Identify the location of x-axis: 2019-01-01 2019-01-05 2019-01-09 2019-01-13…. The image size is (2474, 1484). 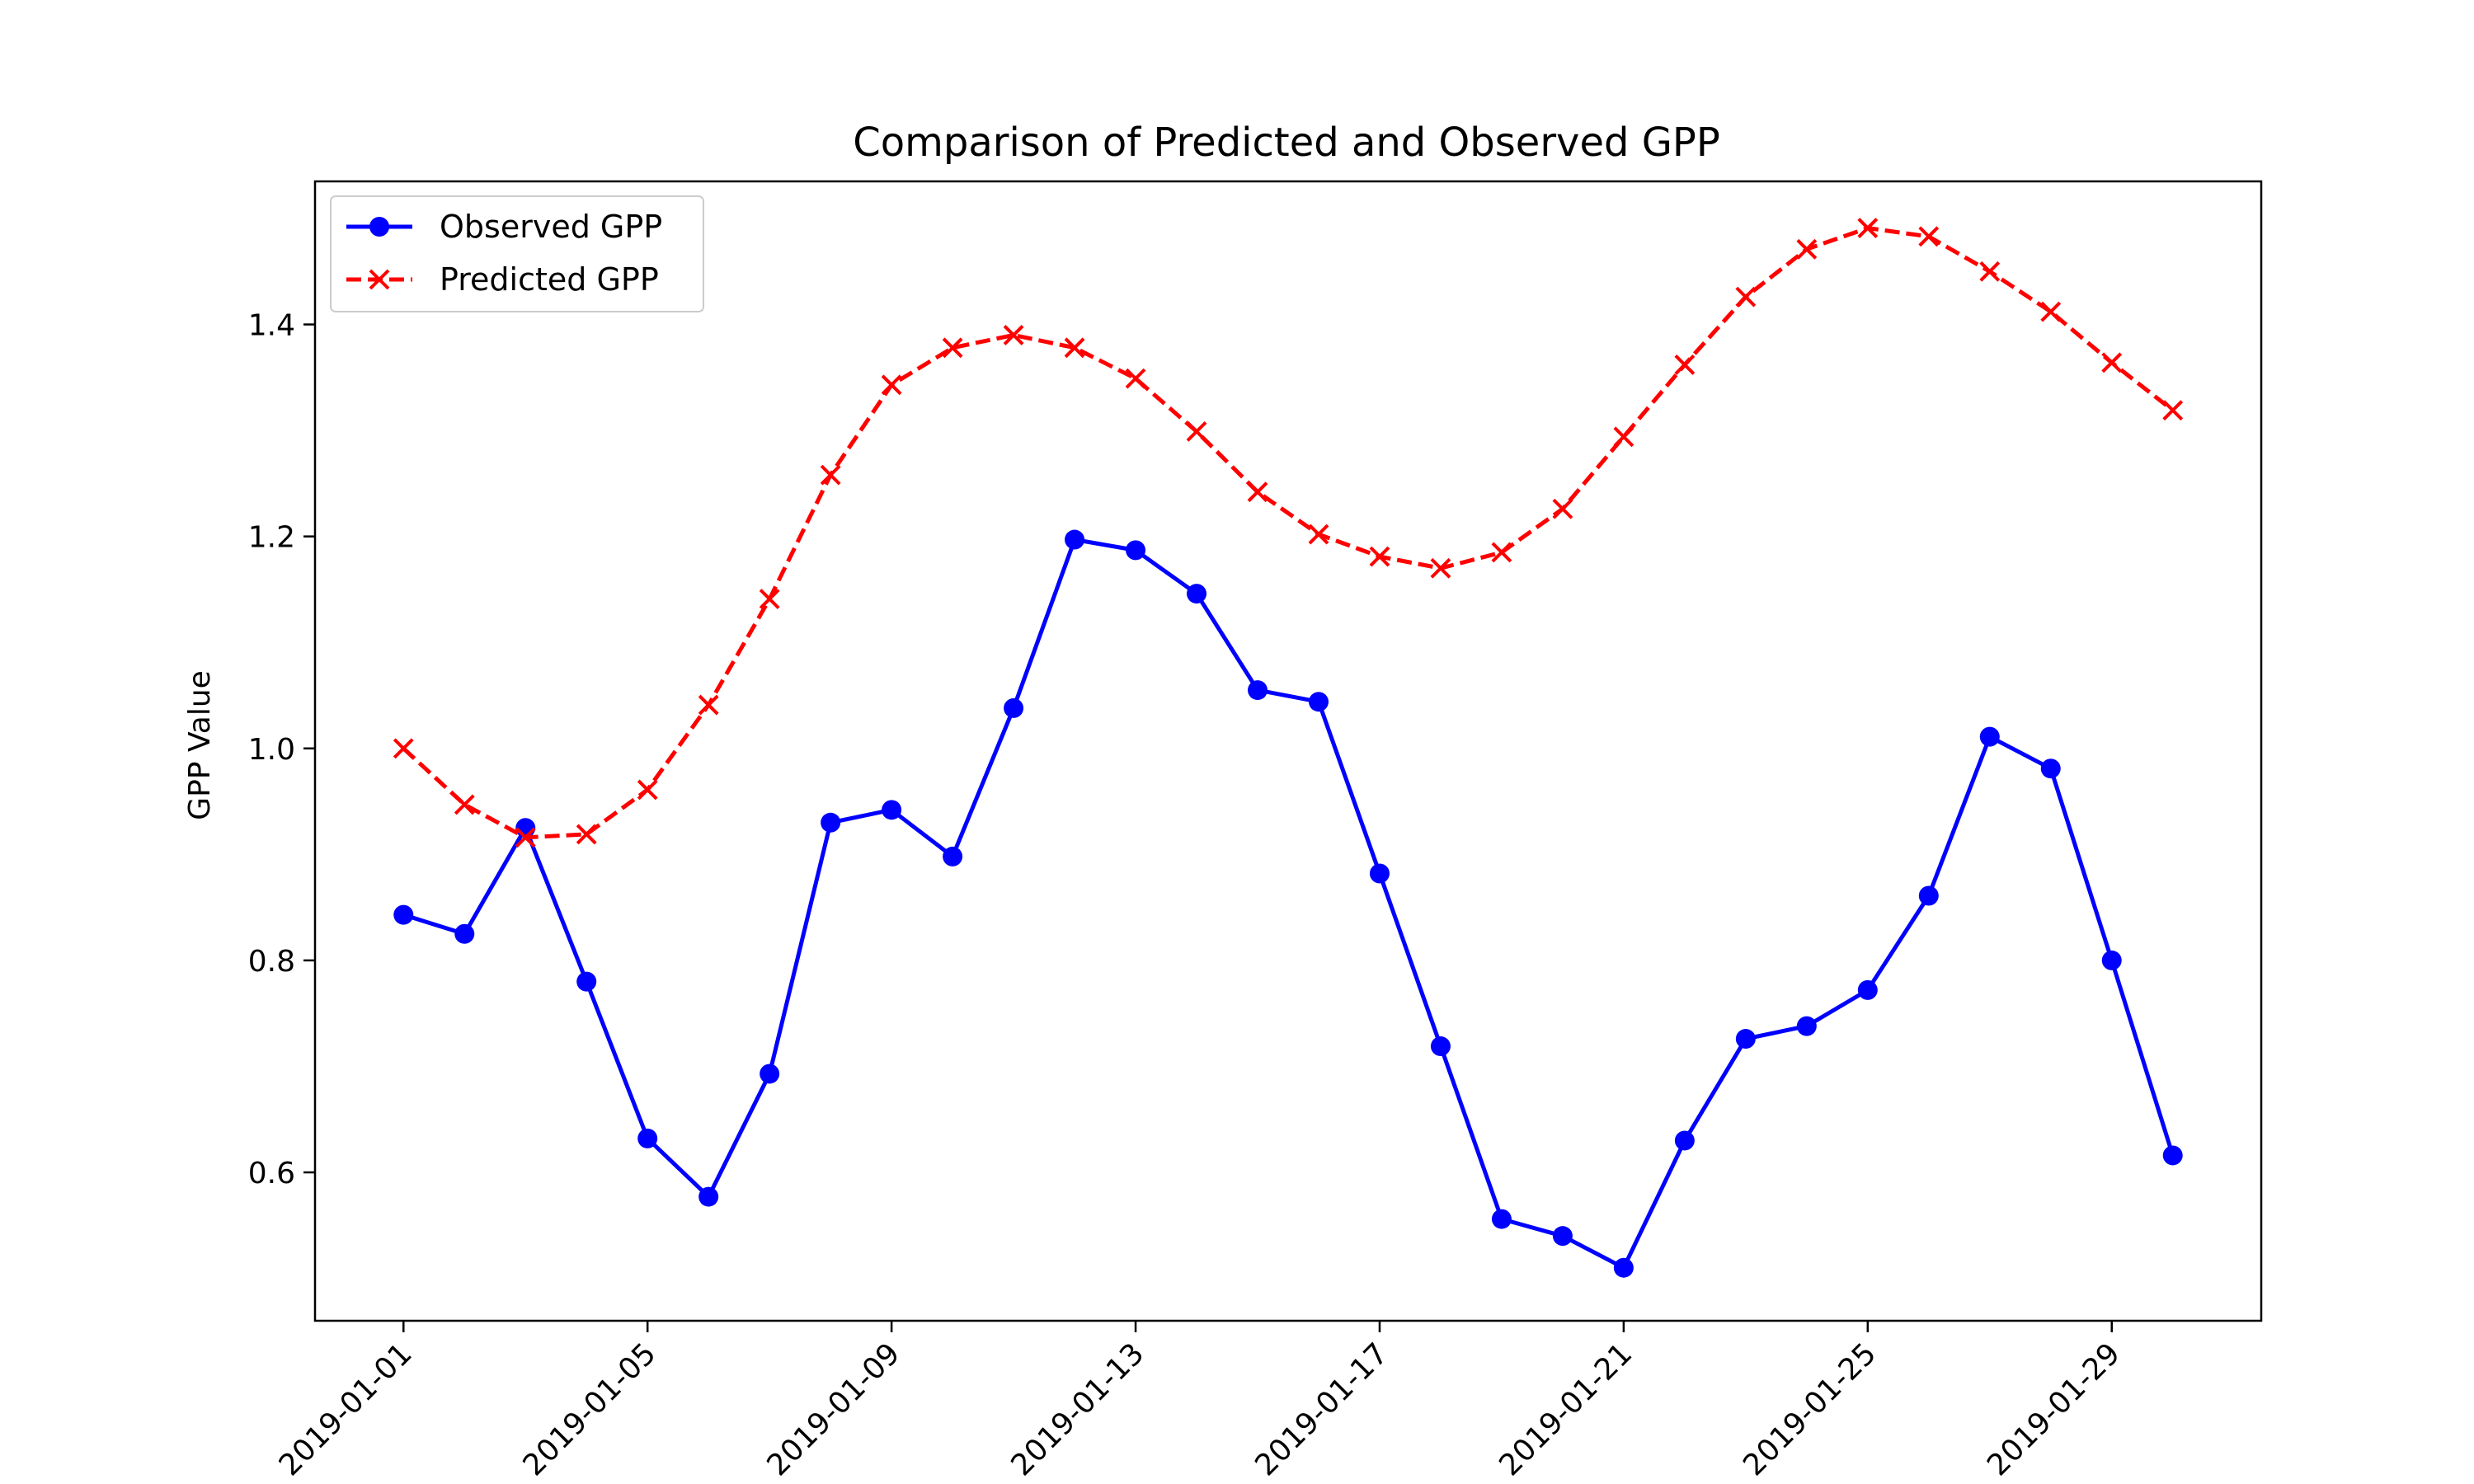
(1200, 1401).